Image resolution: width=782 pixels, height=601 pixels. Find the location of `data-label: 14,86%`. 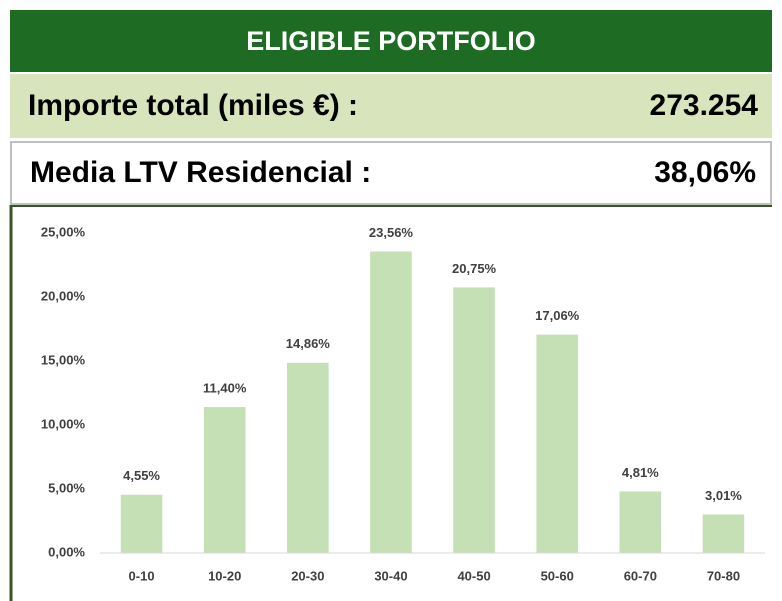

data-label: 14,86% is located at coordinates (308, 343).